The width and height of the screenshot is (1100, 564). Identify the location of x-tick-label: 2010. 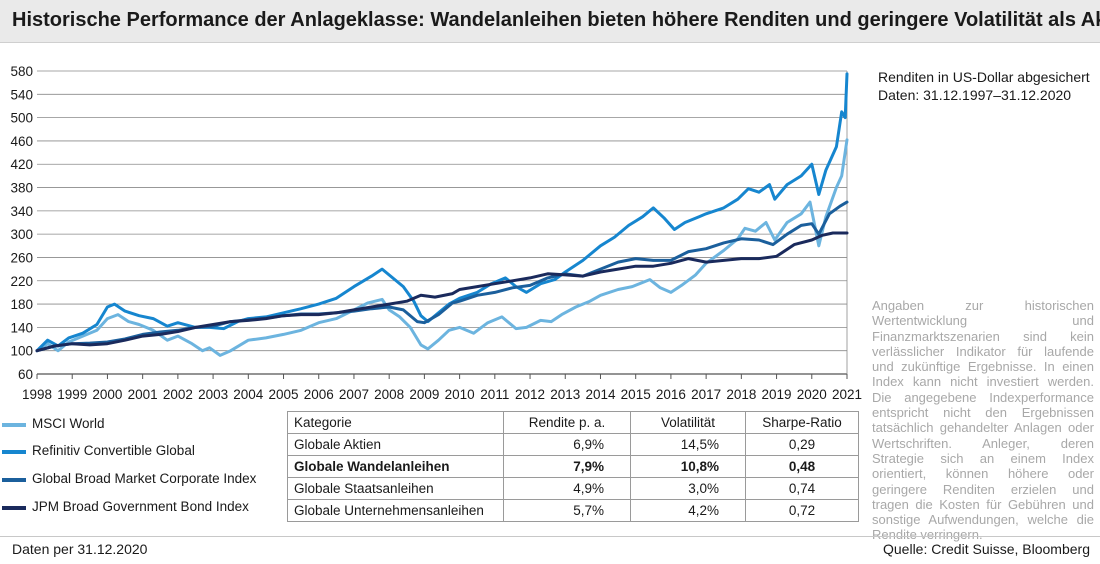
(460, 394).